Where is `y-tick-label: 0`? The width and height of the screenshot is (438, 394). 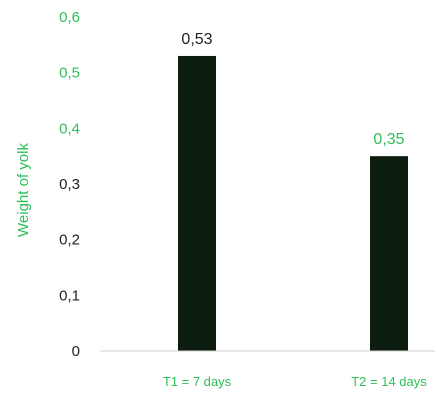 y-tick-label: 0 is located at coordinates (76, 351).